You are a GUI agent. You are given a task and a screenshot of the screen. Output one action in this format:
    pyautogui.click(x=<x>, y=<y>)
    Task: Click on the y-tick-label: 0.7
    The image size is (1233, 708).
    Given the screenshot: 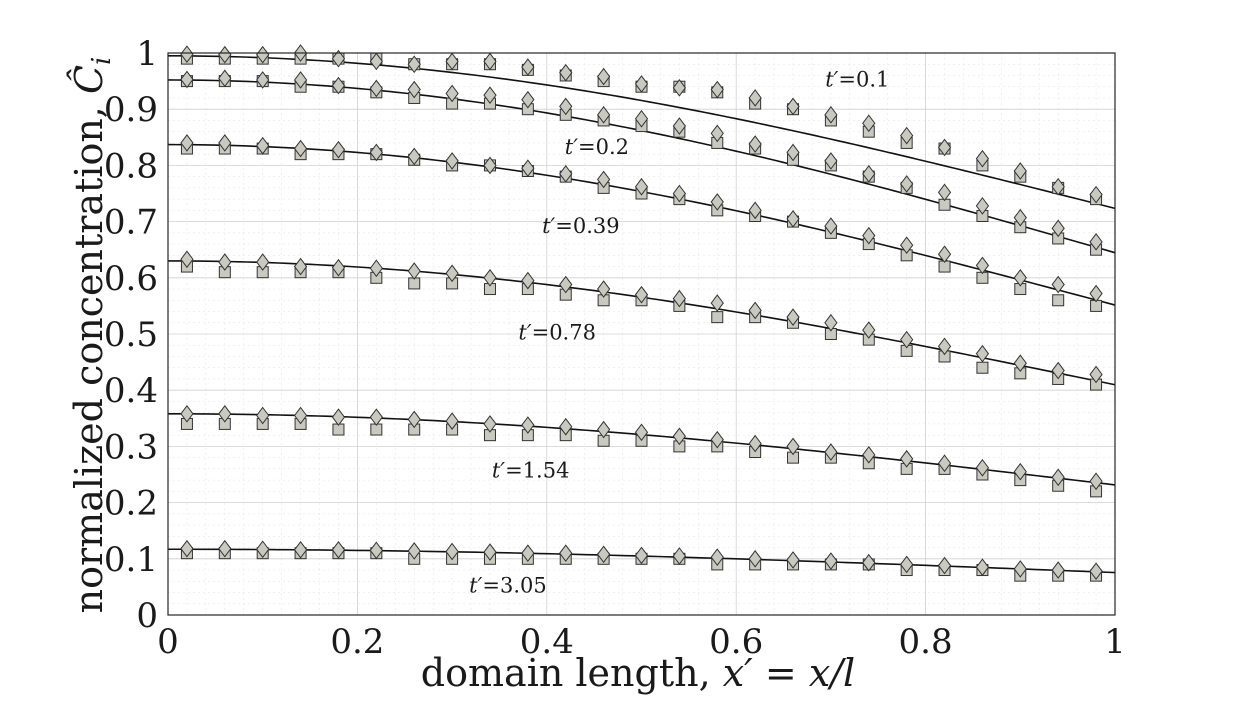 What is the action you would take?
    pyautogui.click(x=131, y=223)
    